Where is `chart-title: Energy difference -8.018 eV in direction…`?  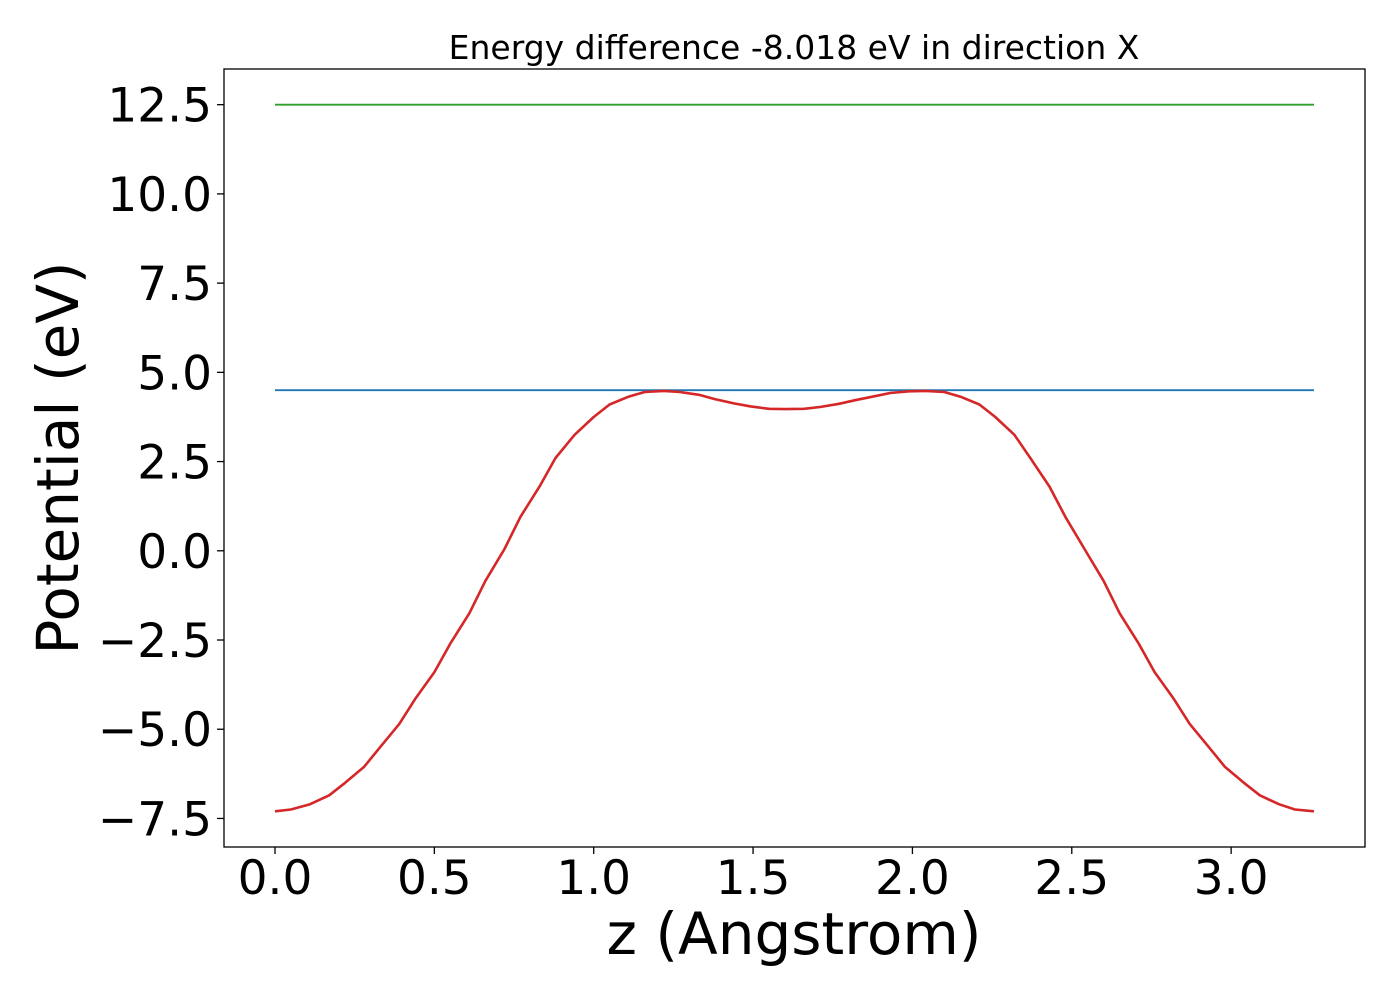 chart-title: Energy difference -8.018 eV in direction… is located at coordinates (794, 47).